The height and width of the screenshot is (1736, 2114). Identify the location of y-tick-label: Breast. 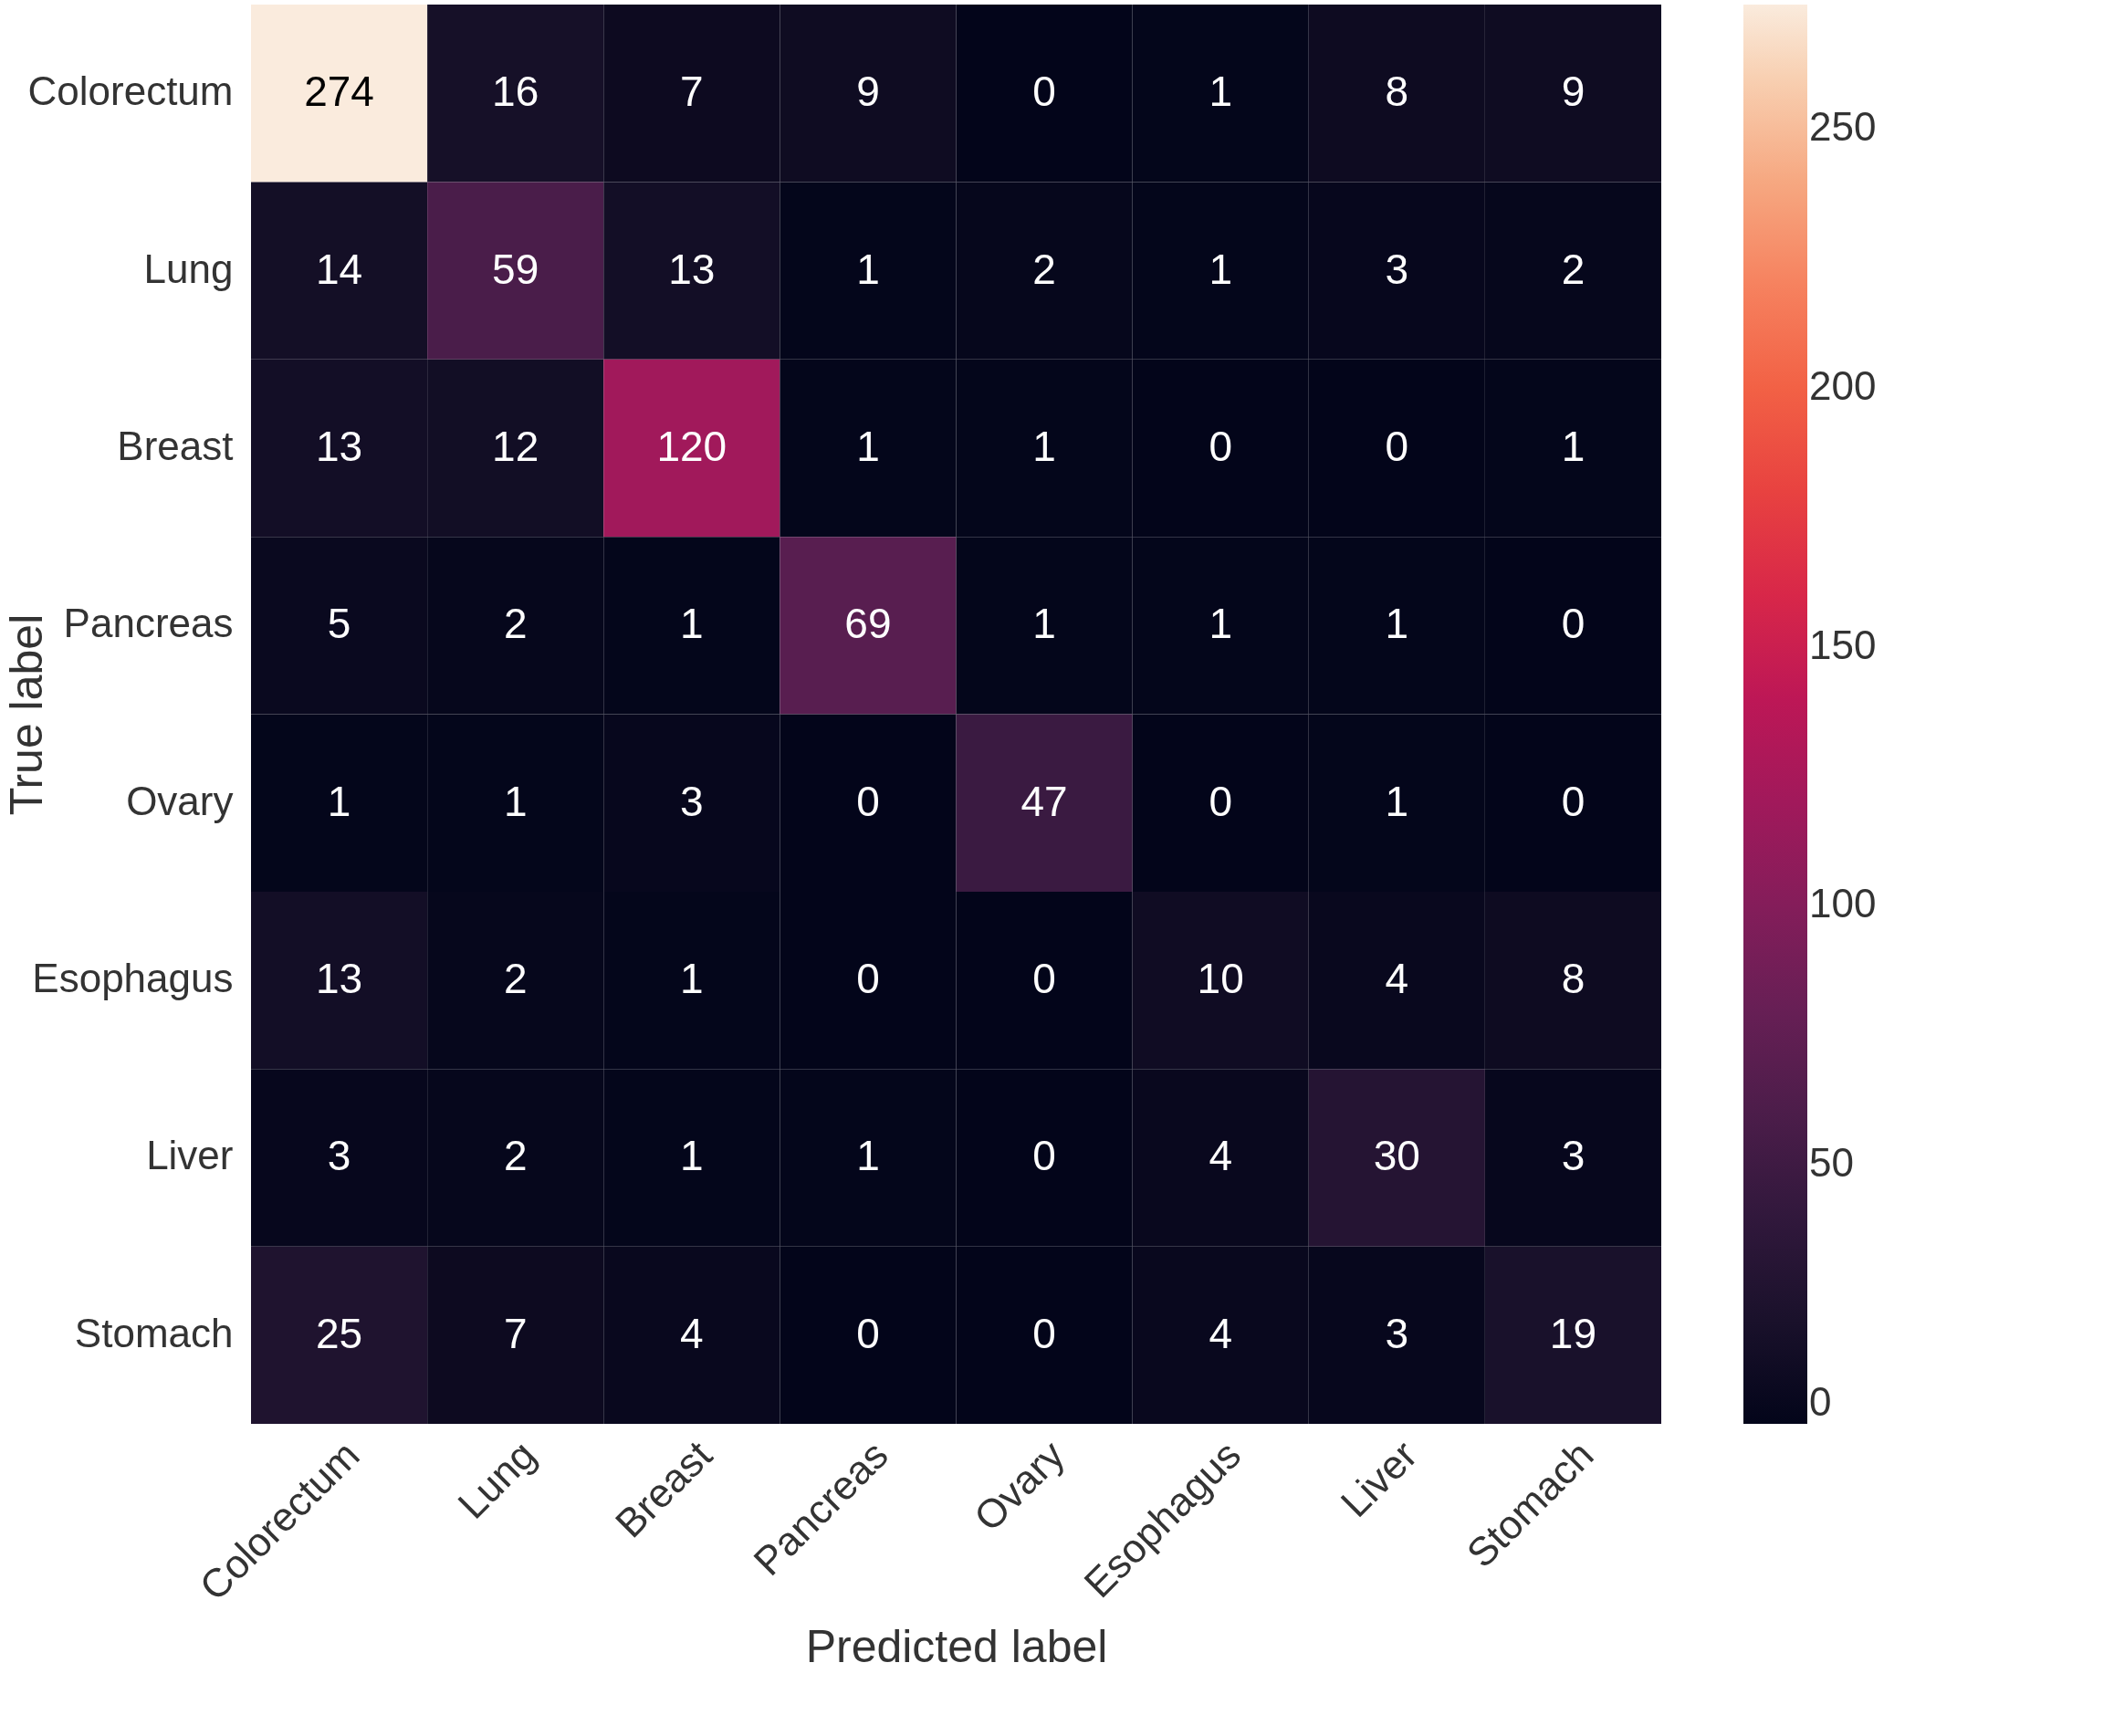
(175, 445).